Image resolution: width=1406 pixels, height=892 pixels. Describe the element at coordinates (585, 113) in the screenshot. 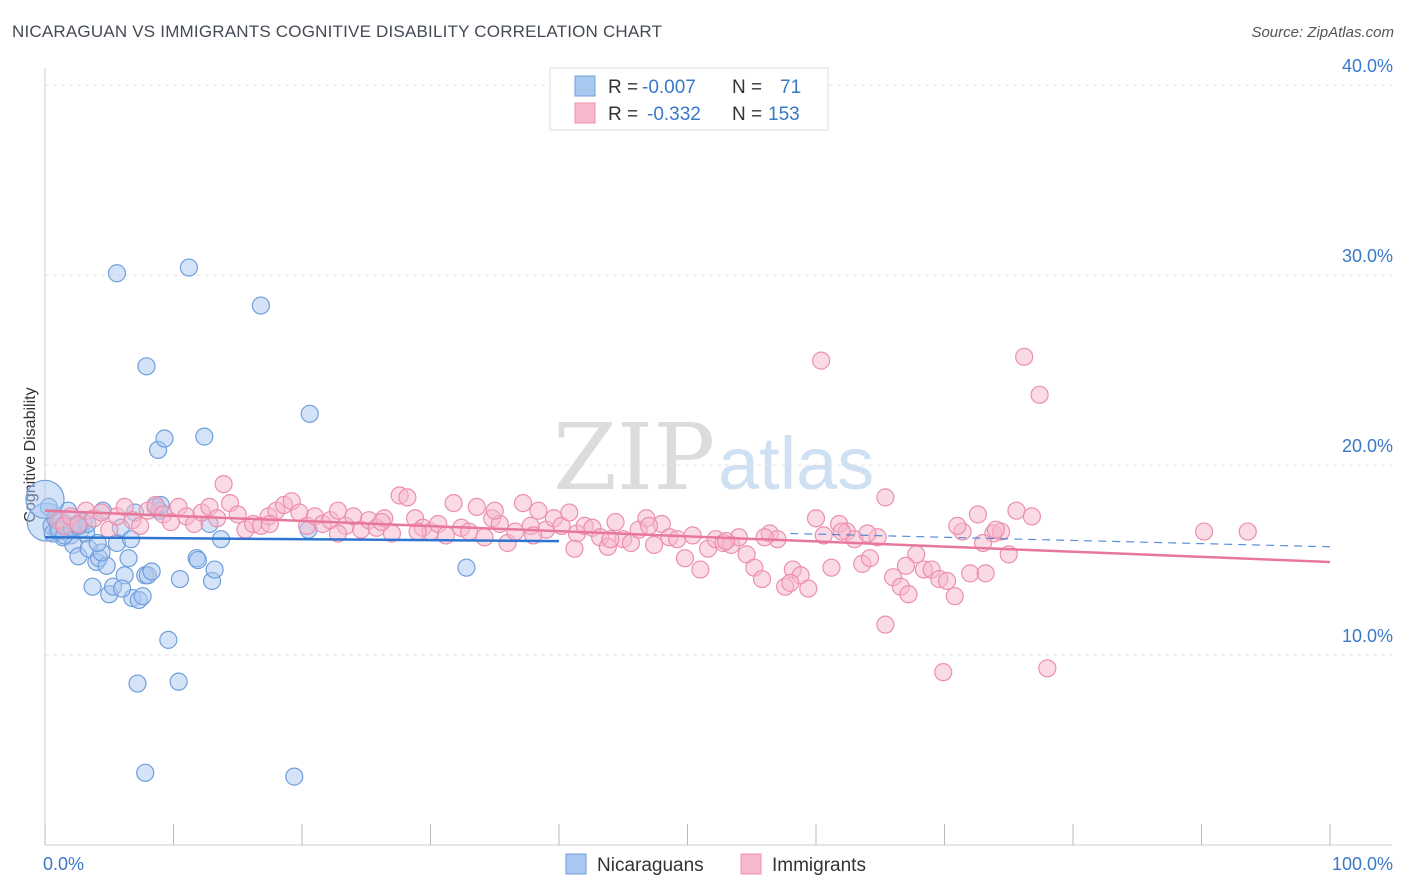

I see `legend-swatch-pink` at that location.